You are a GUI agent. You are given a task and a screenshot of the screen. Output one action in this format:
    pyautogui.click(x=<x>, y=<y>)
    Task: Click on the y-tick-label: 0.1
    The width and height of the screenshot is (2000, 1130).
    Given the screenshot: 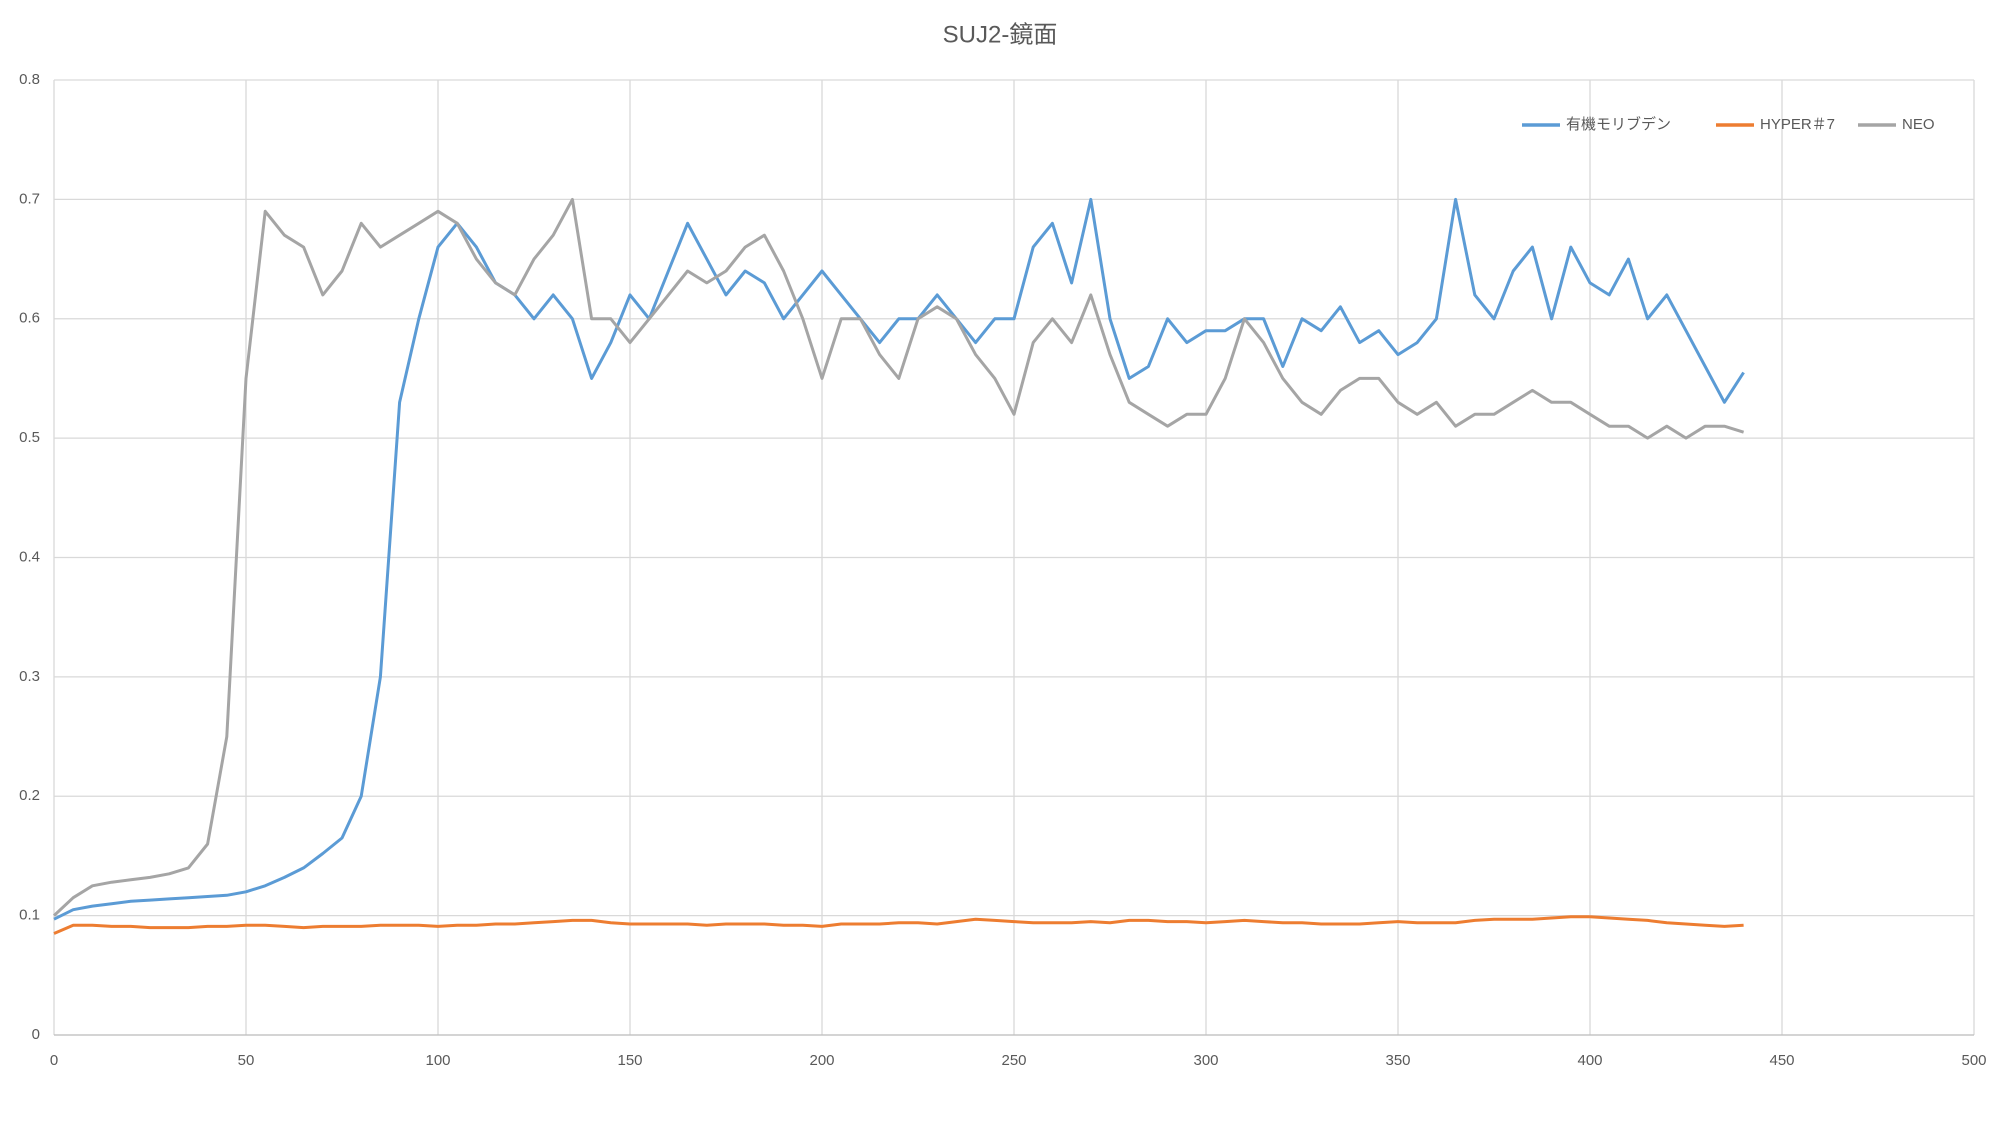 What is the action you would take?
    pyautogui.click(x=29, y=915)
    